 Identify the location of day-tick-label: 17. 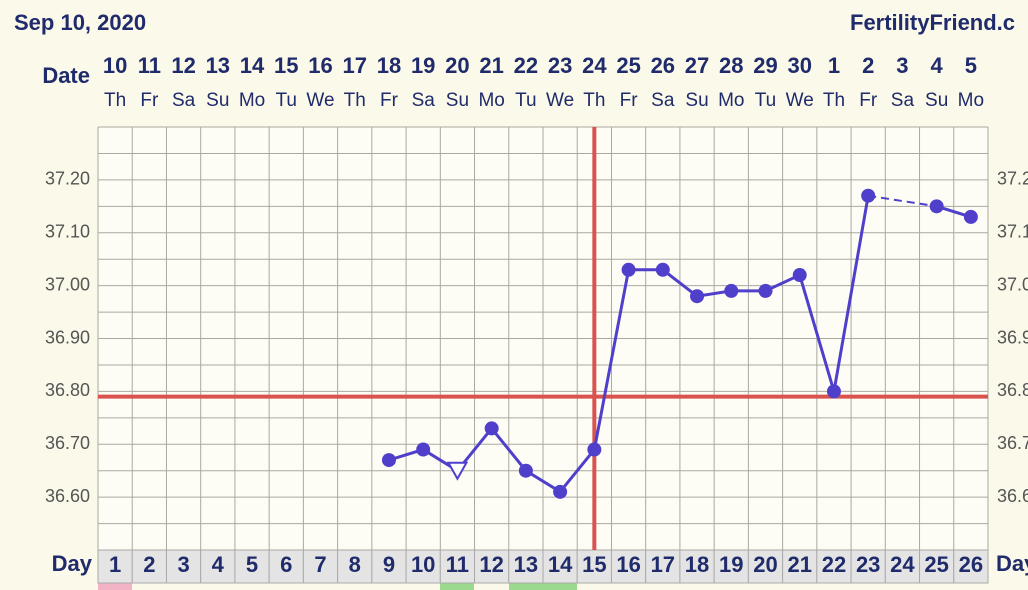
(663, 564).